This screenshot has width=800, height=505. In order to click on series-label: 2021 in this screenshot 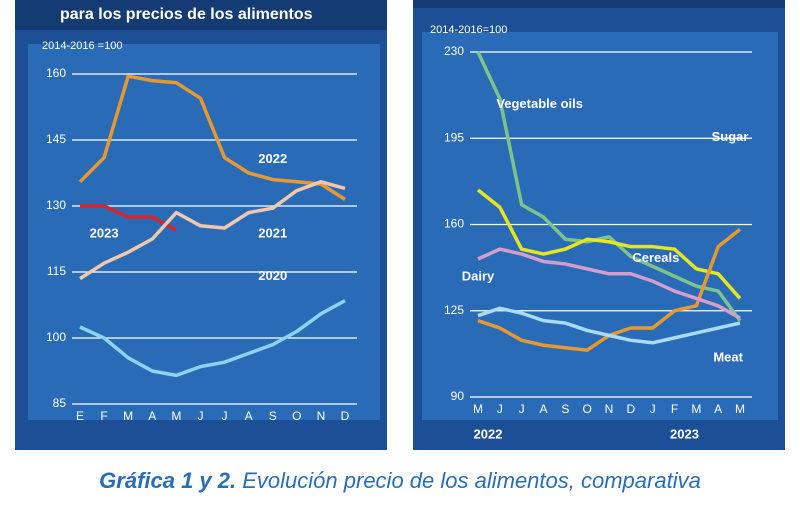, I will do `click(272, 233)`.